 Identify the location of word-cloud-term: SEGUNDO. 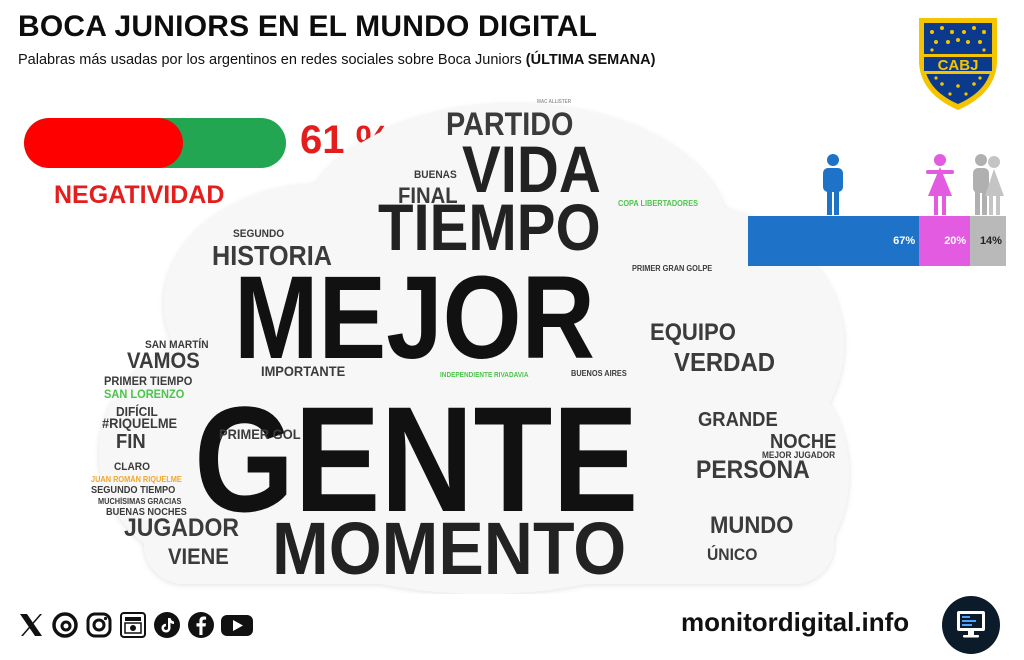
(259, 234).